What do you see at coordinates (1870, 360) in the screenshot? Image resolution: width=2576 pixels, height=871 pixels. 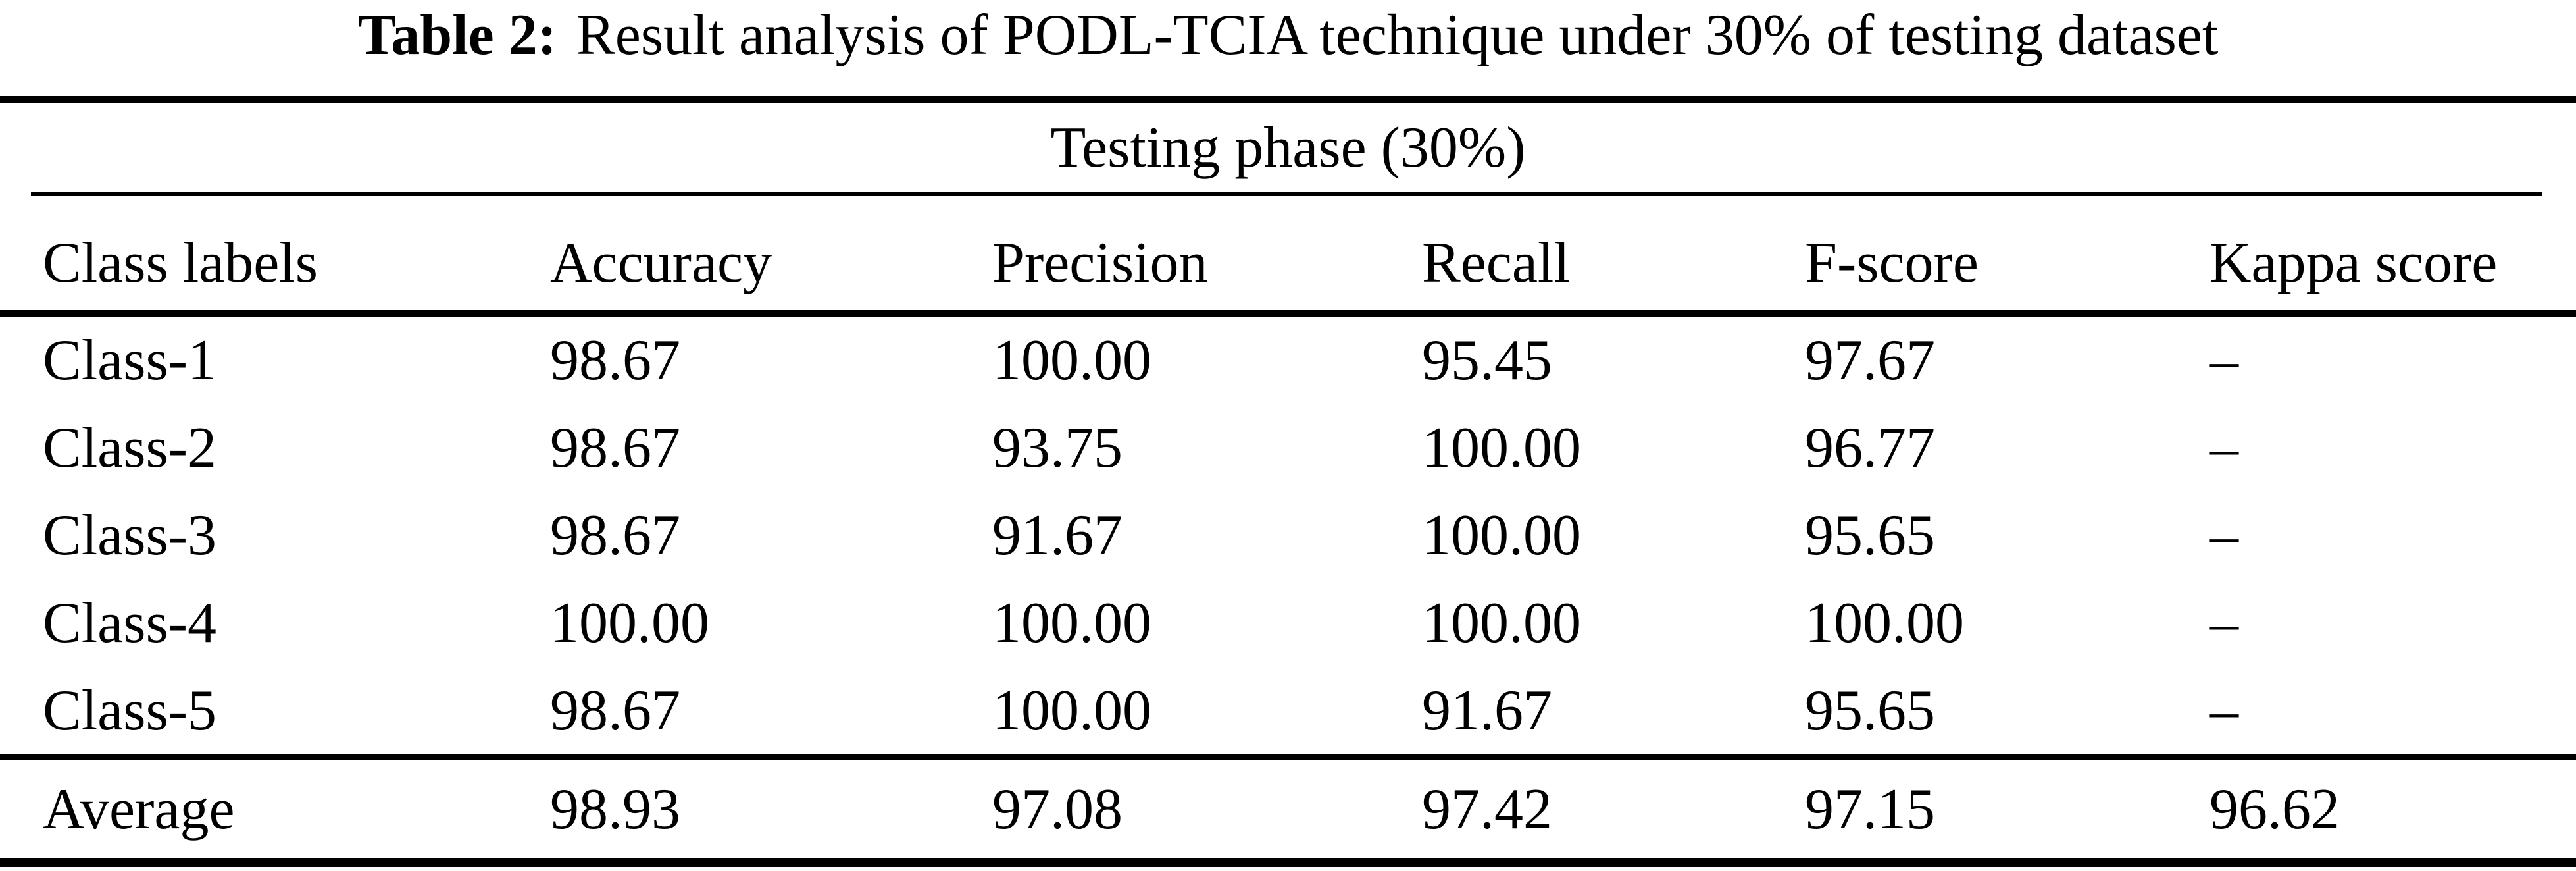 I see `table-cell: 97.67` at bounding box center [1870, 360].